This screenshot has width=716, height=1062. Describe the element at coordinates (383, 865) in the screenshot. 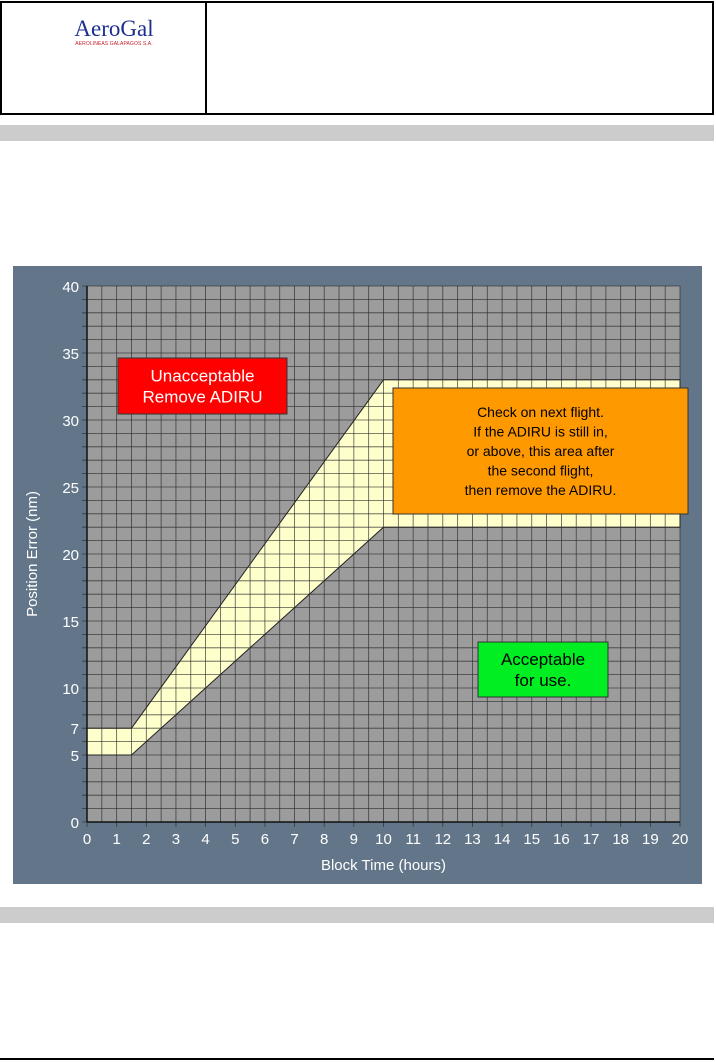

I see `x-axis-label: Block Time (hours)` at that location.